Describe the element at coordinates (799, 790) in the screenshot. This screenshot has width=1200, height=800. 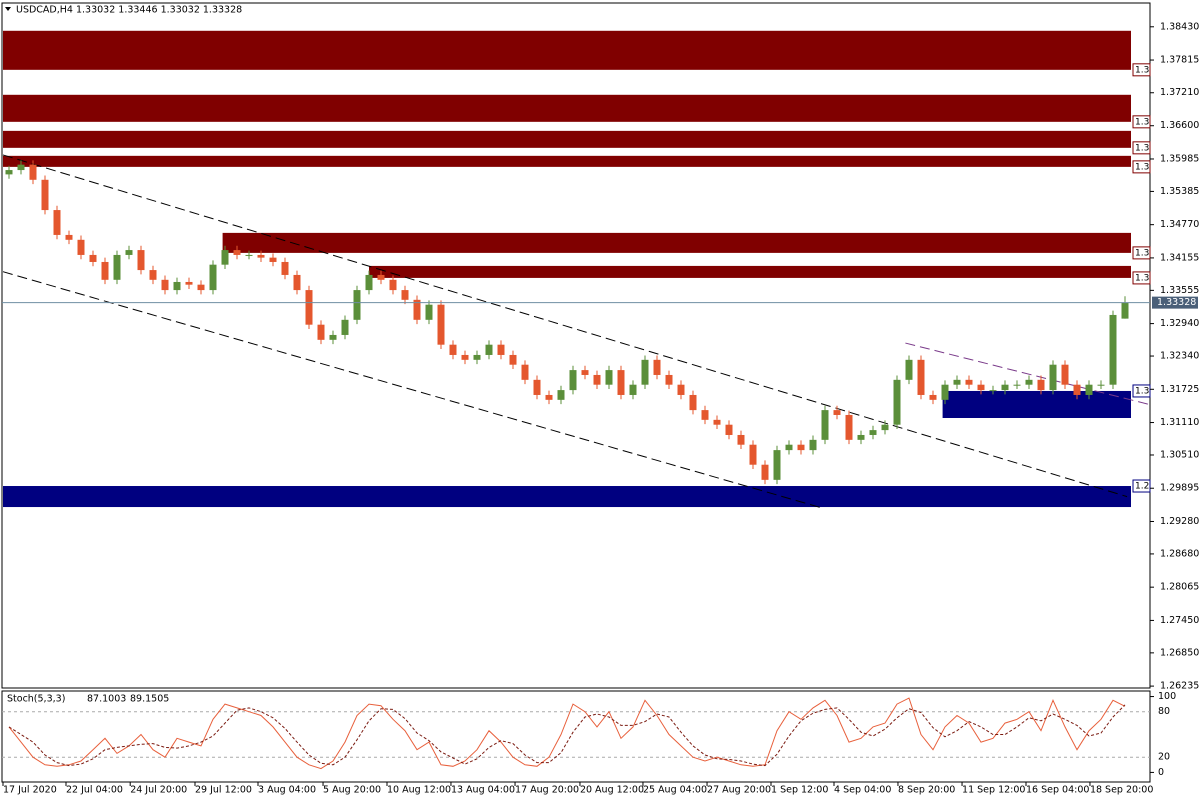
I see `x-tick-label: 1 Sep 12:00` at that location.